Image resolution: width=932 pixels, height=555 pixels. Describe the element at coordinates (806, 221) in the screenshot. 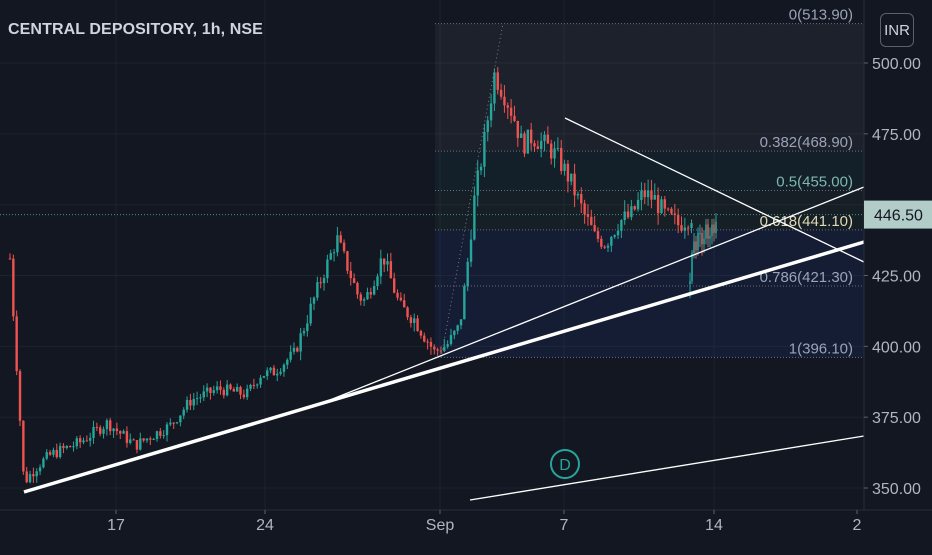

I see `fib-level-label: 0.618(441.10)` at that location.